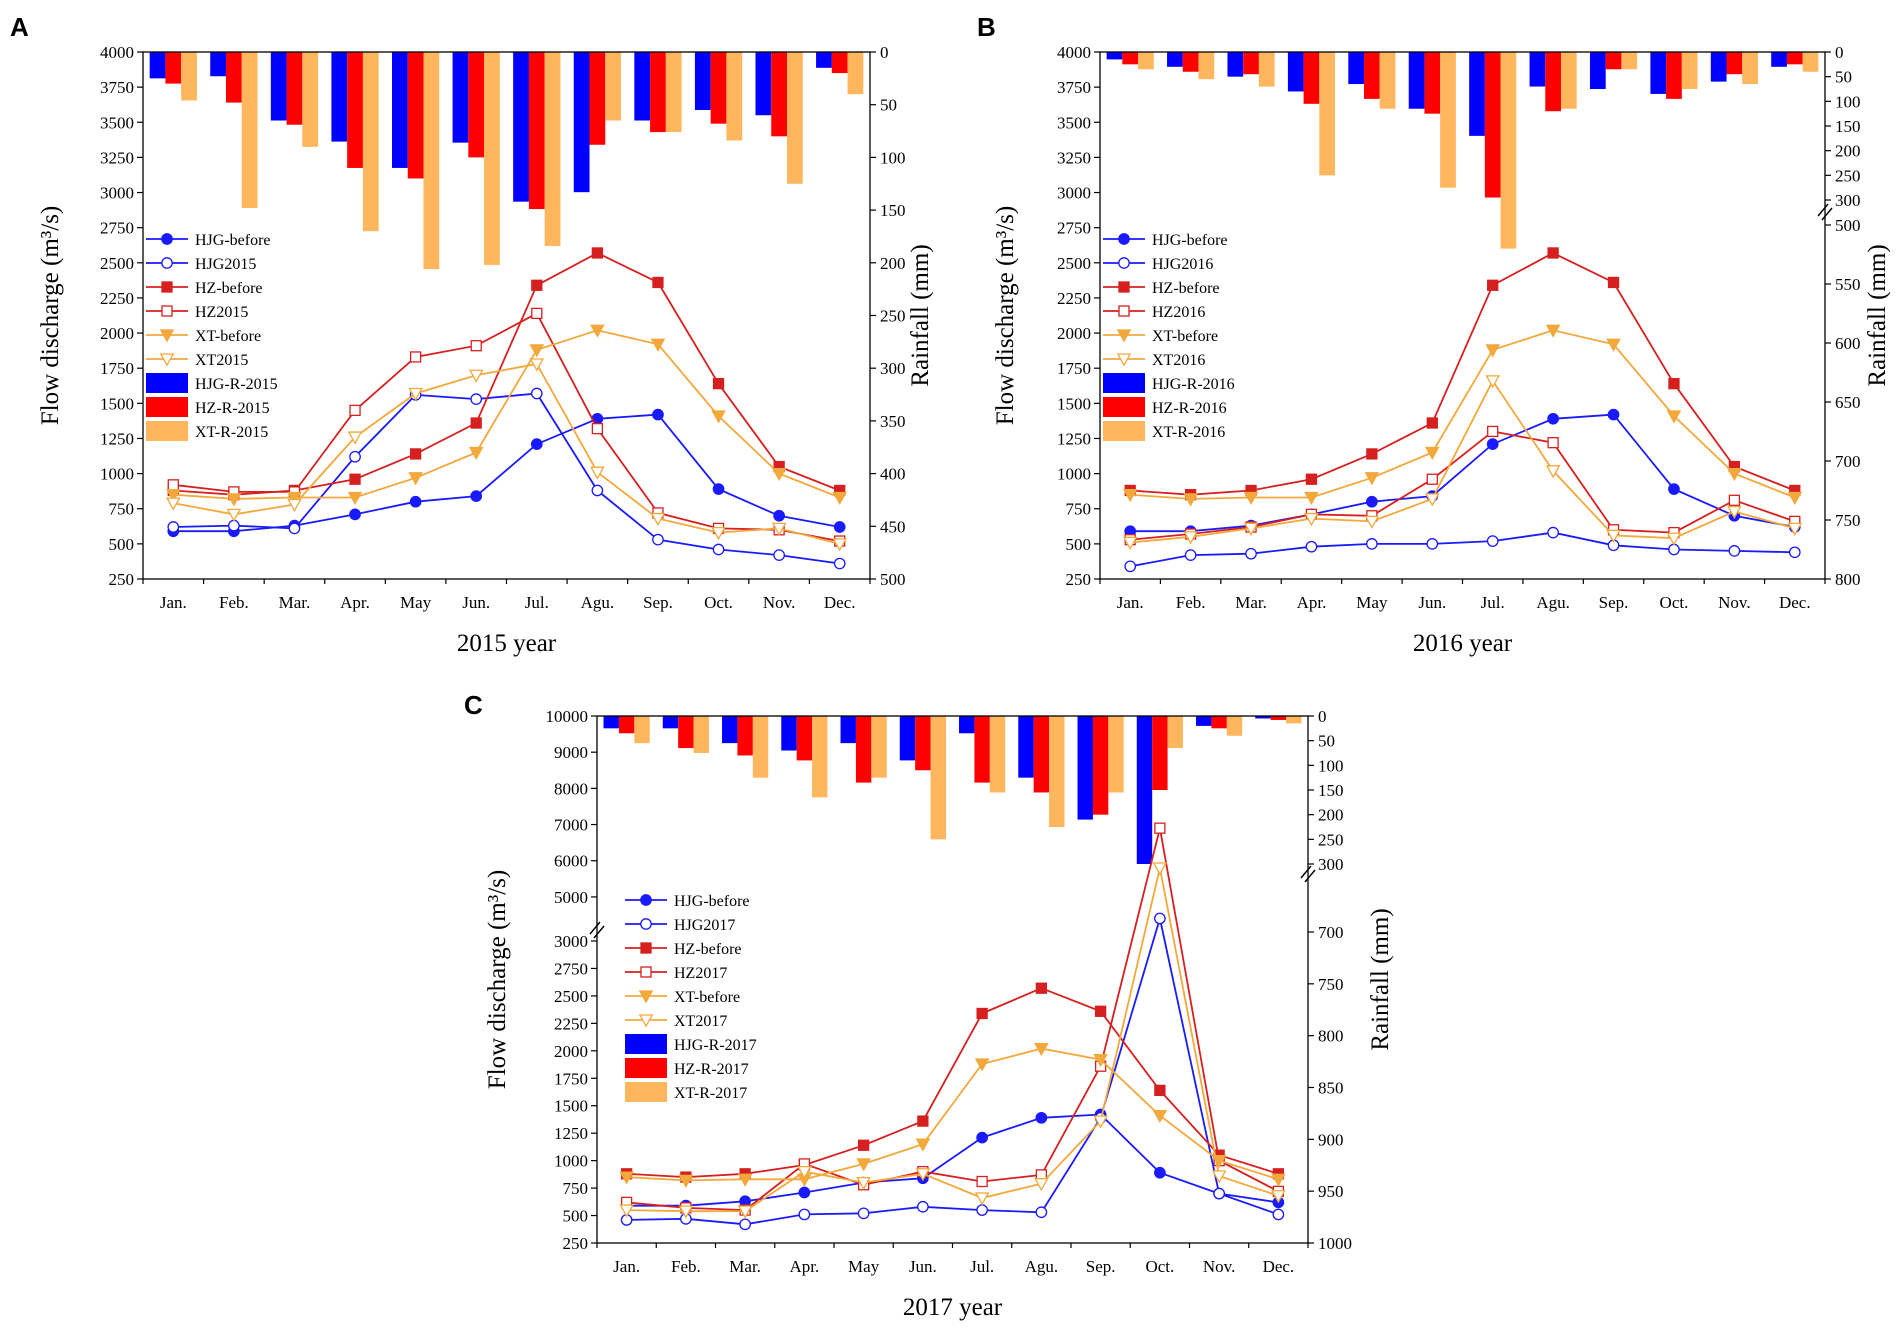  I want to click on legend-item: XT2015, so click(197, 360).